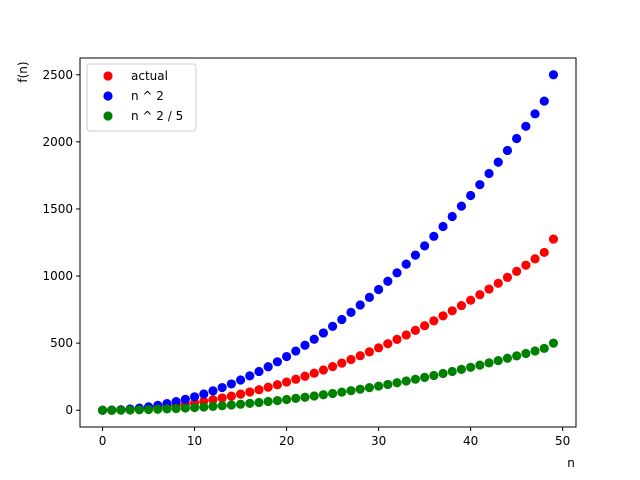 This screenshot has width=640, height=480. I want to click on legend-label: n ^ 2 / 5, so click(157, 116).